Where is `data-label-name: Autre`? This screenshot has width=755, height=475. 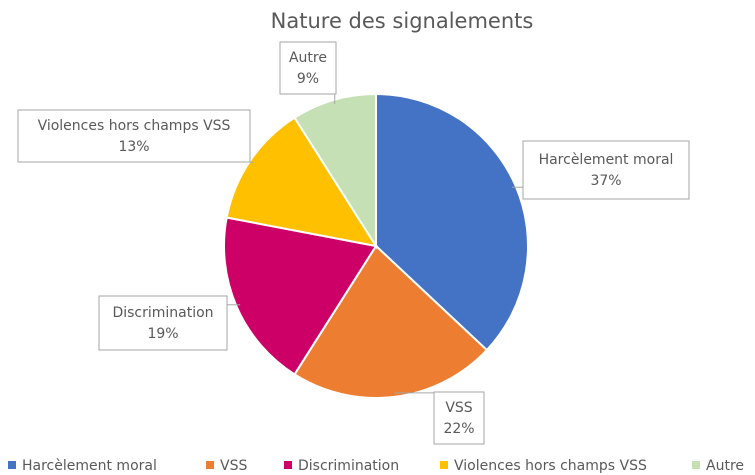
data-label-name: Autre is located at coordinates (308, 58).